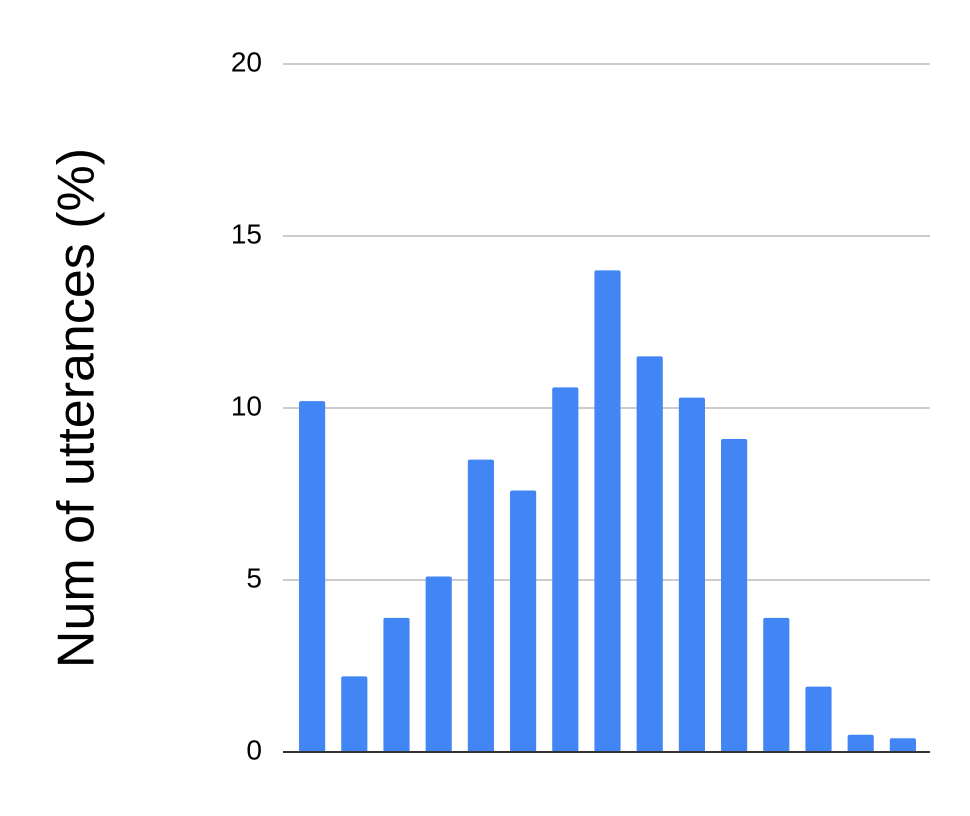 Image resolution: width=970 pixels, height=816 pixels. What do you see at coordinates (246, 61) in the screenshot?
I see `y-tick-label: 20` at bounding box center [246, 61].